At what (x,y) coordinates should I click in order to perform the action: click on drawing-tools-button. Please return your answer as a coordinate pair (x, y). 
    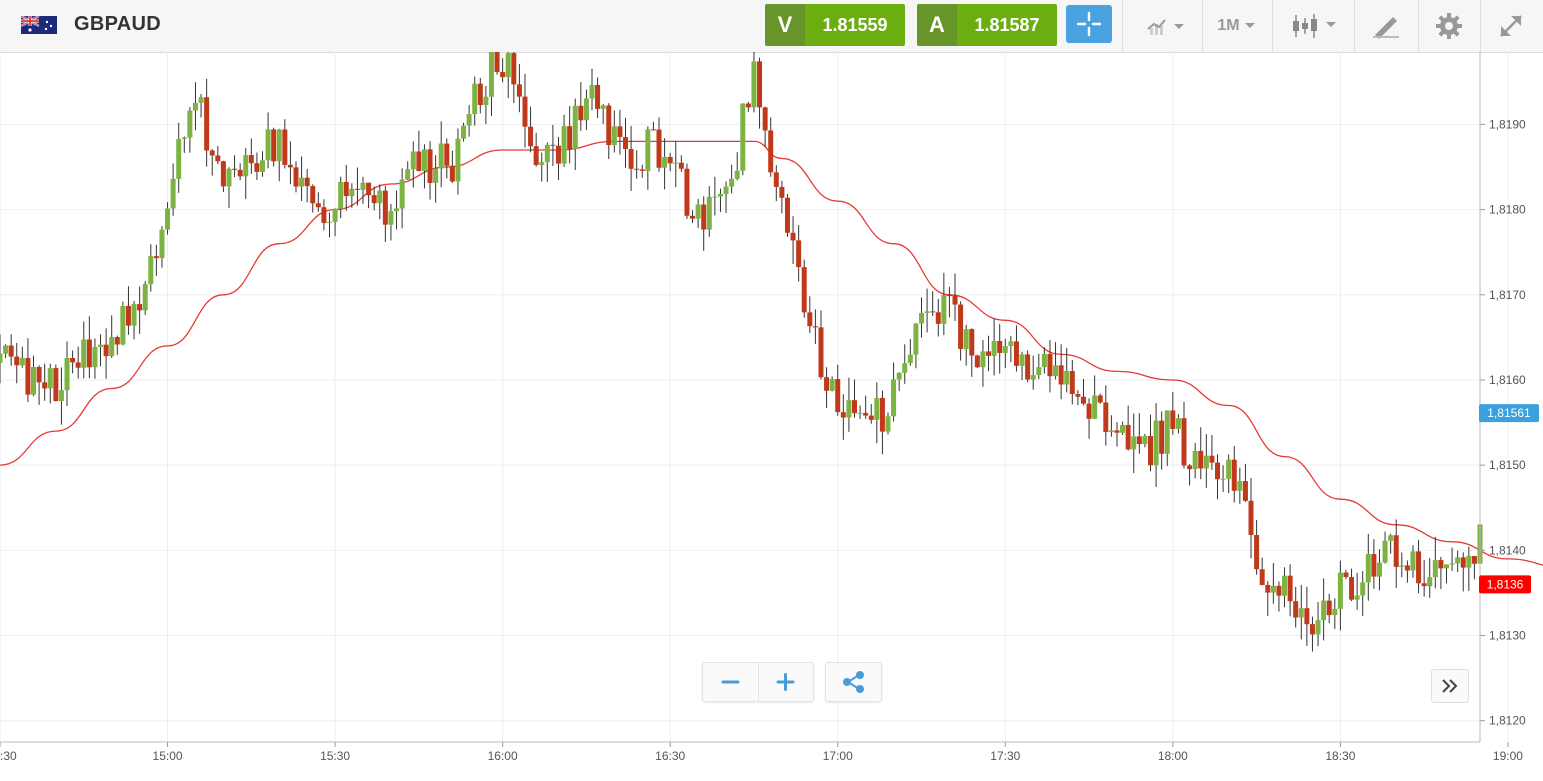
    Looking at the image, I should click on (1386, 26).